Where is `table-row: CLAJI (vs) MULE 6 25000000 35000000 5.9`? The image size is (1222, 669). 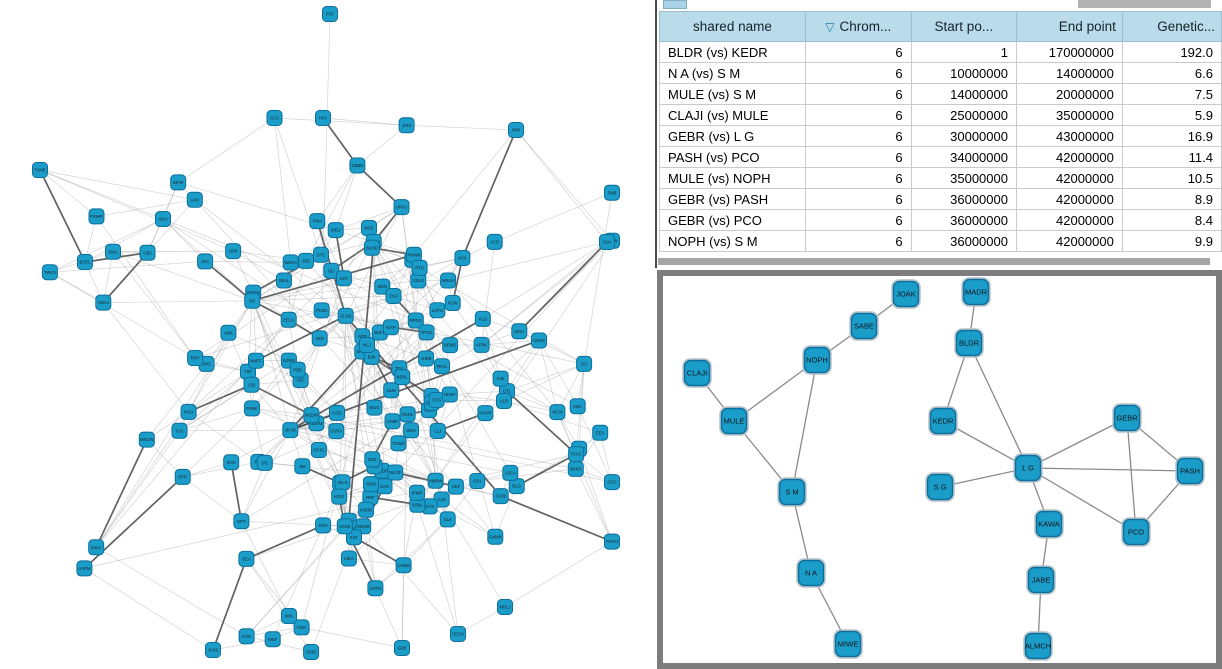
table-row: CLAJI (vs) MULE 6 25000000 35000000 5.9 is located at coordinates (940, 115).